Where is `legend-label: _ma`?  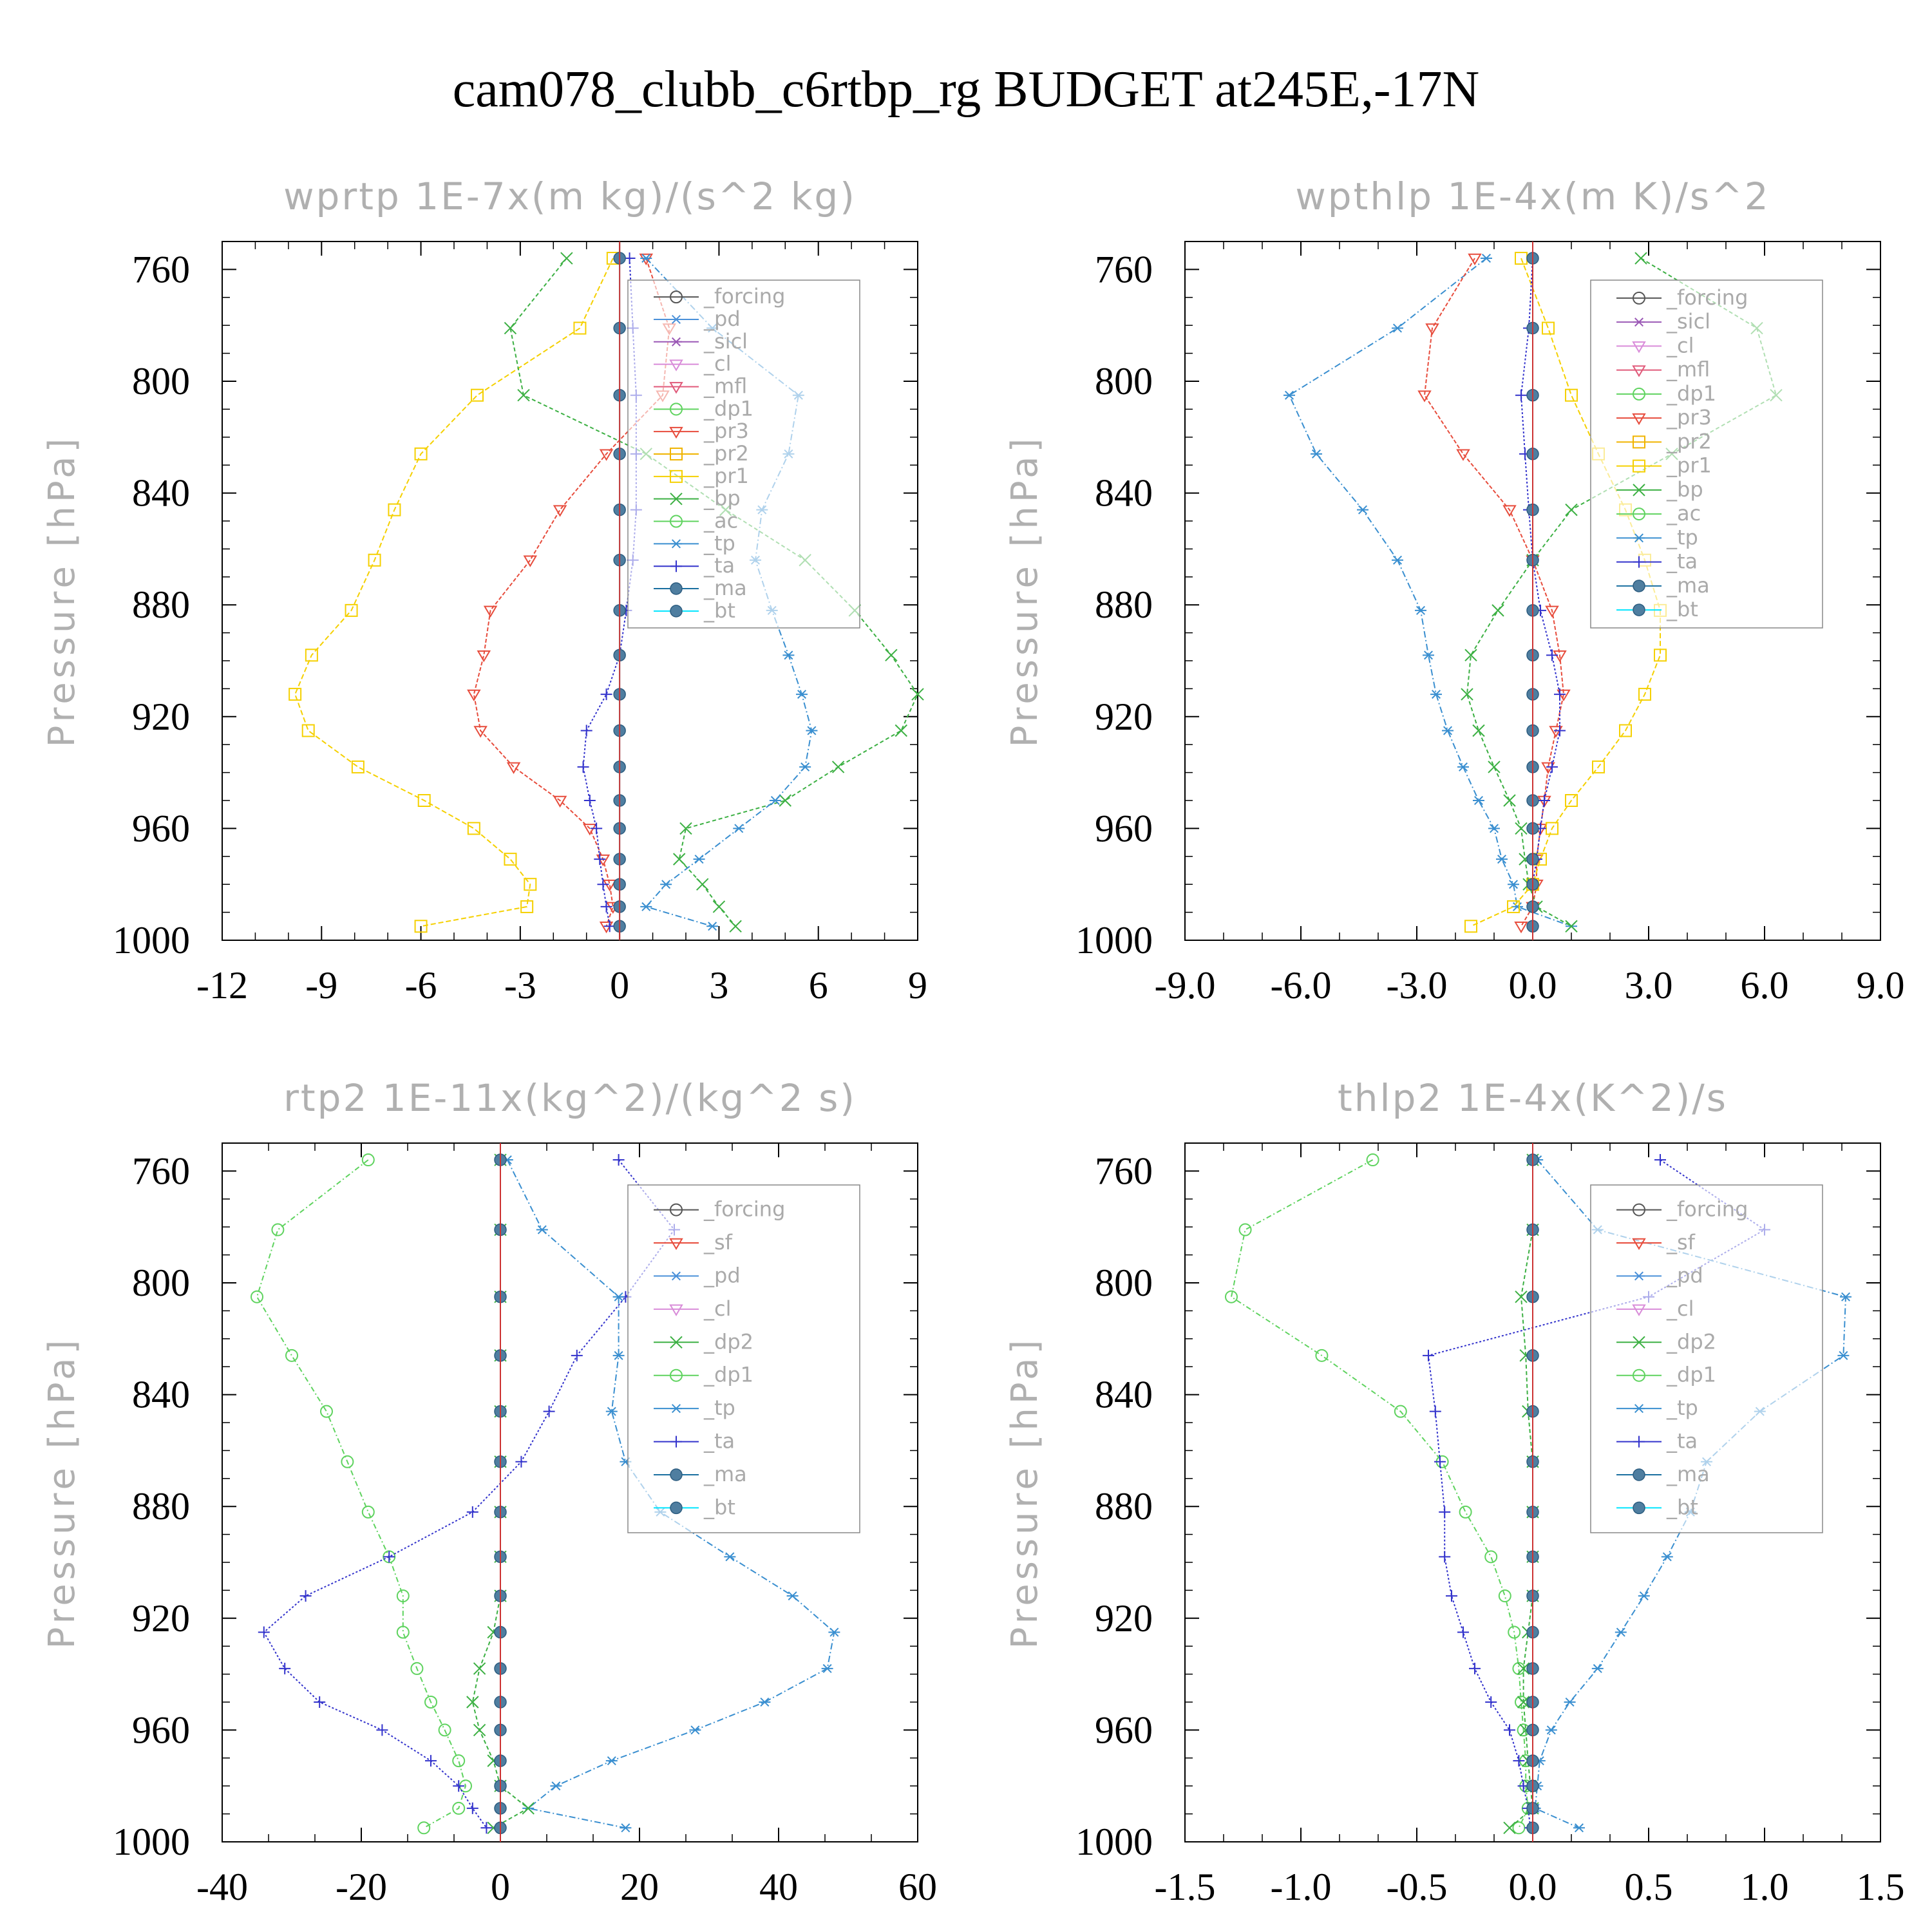 legend-label: _ma is located at coordinates (725, 1474).